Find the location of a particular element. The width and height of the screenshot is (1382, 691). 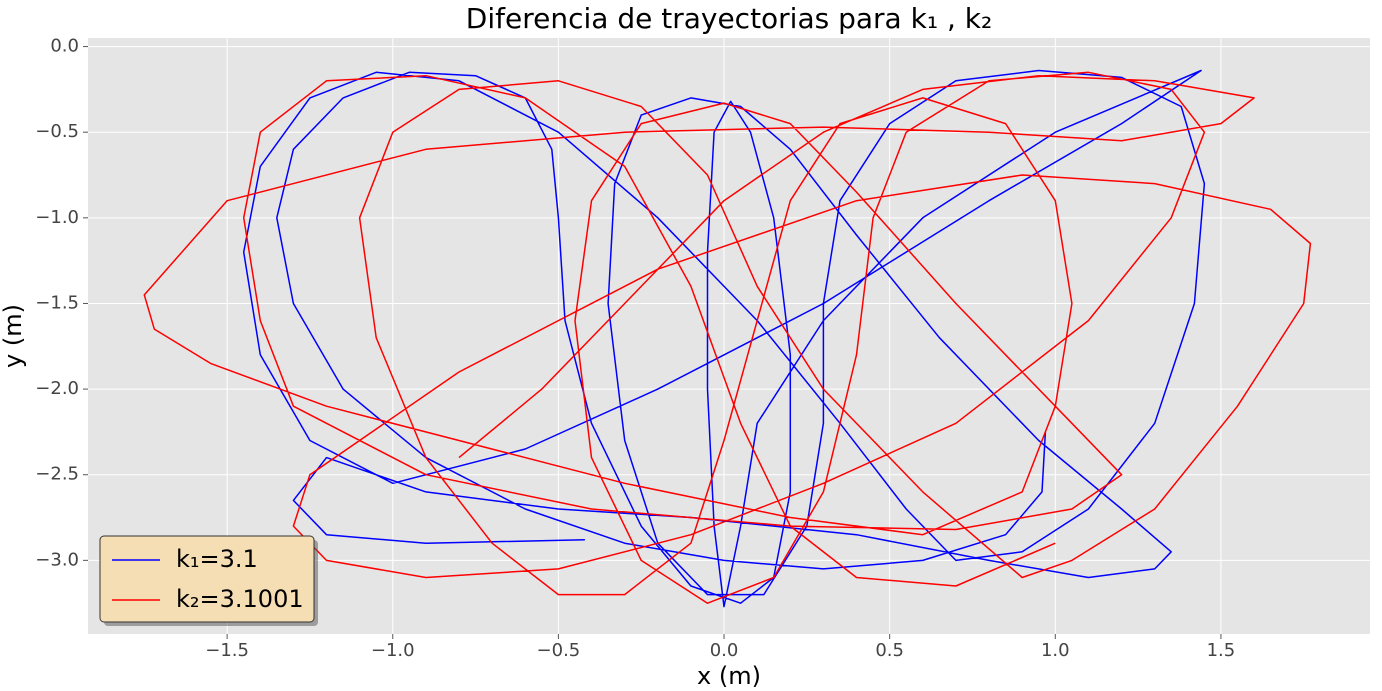

y-tick-label: −1.0 is located at coordinates (57, 217).